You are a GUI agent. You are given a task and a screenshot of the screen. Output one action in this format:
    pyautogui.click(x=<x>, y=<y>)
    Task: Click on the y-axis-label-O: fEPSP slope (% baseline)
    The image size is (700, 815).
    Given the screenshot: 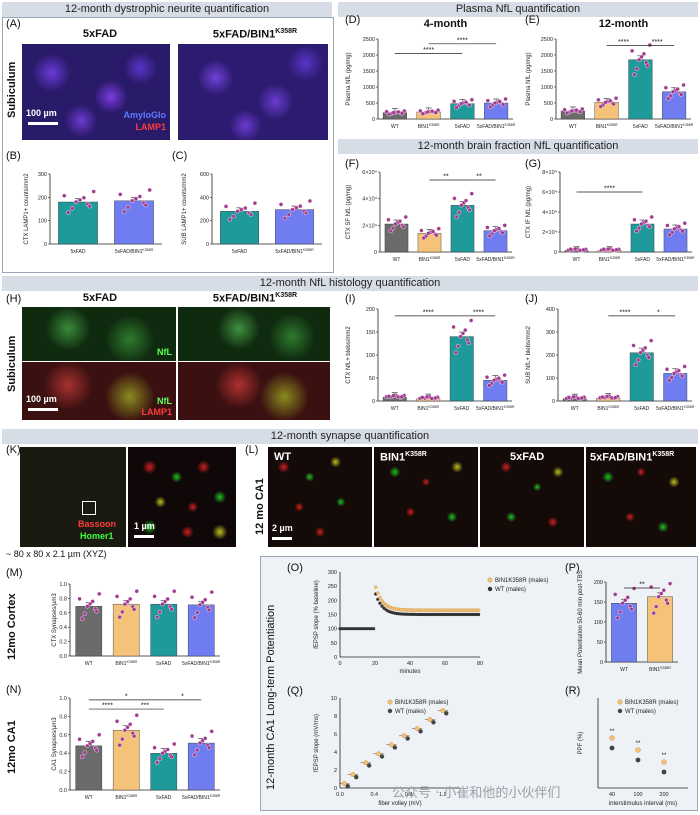 What is the action you would take?
    pyautogui.click(x=317, y=614)
    